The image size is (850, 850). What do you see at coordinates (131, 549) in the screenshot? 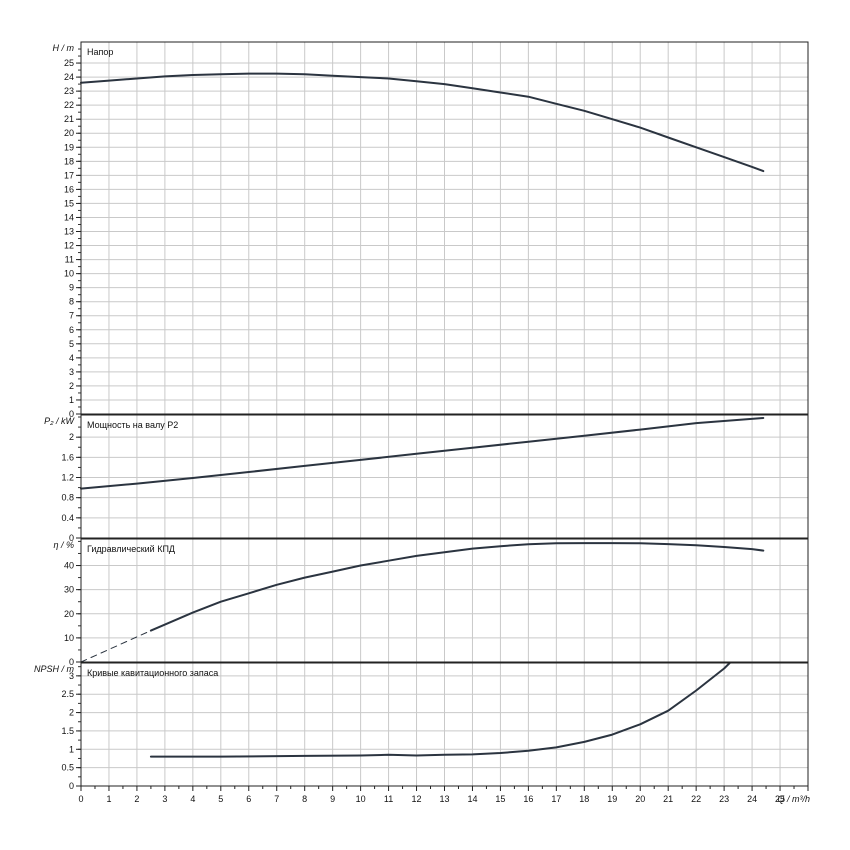
I see `panel-title-efficiency: Гидравлический КПД` at bounding box center [131, 549].